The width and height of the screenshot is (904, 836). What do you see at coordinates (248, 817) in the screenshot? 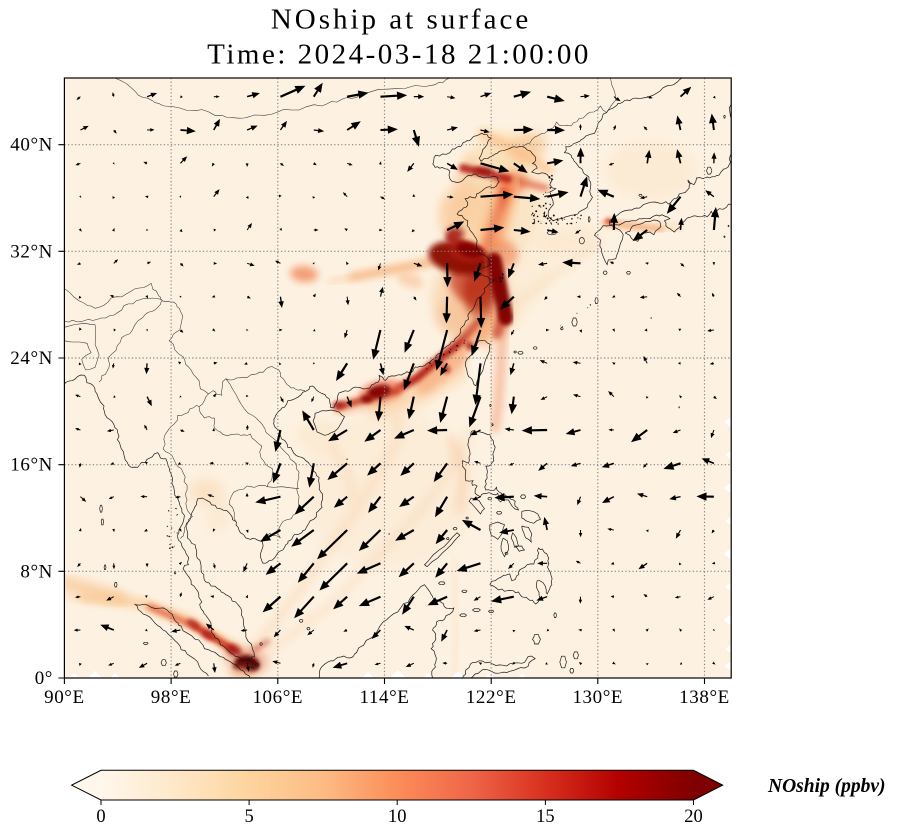
I see `svg-text: 5` at bounding box center [248, 817].